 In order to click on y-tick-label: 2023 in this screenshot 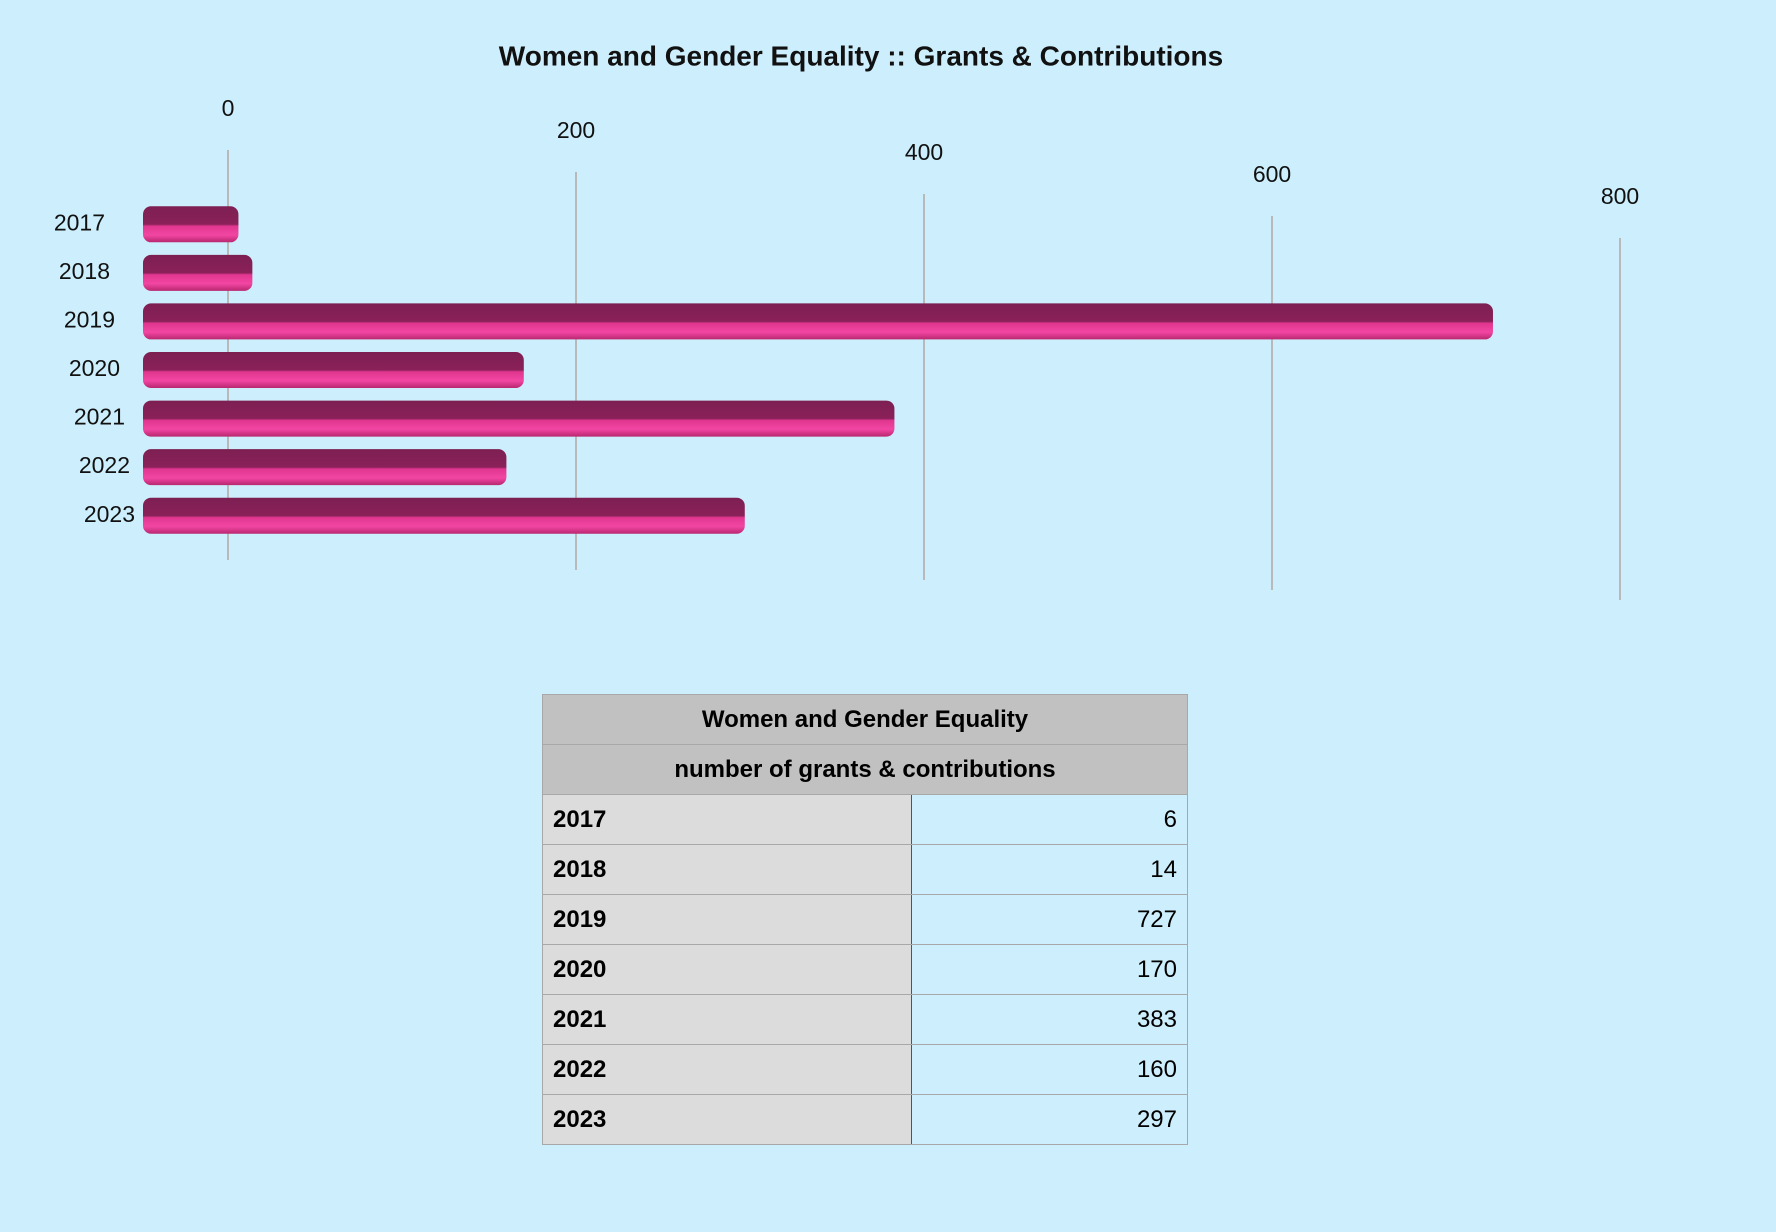, I will do `click(109, 514)`.